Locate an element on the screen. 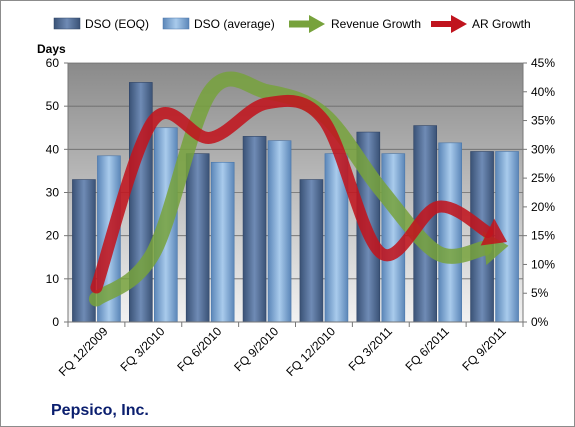 Image resolution: width=575 pixels, height=427 pixels. x-tick-label: FQ 12/2010 is located at coordinates (310, 351).